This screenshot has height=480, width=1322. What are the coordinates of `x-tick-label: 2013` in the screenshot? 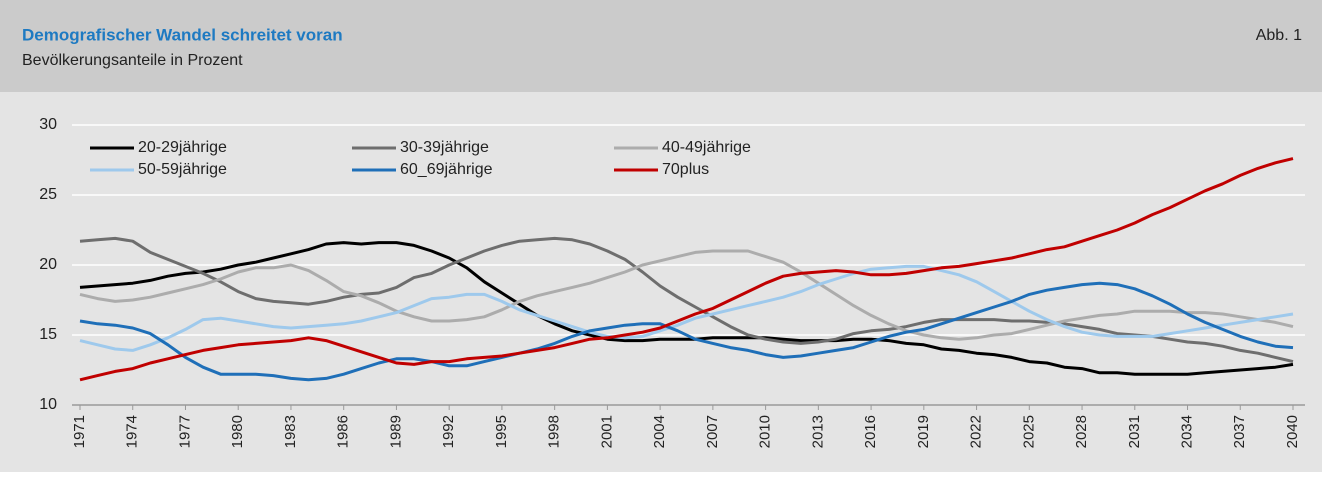 It's located at (817, 431).